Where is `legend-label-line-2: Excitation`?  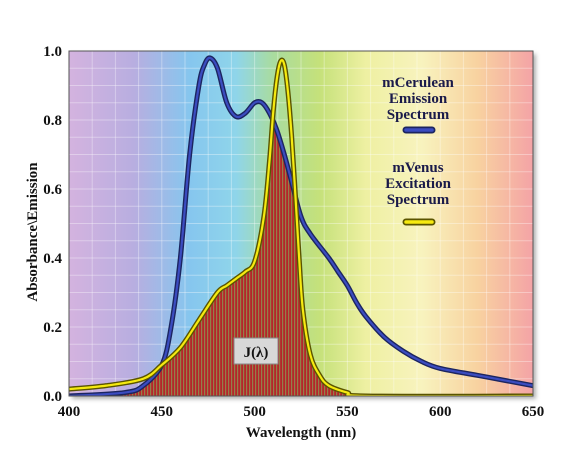
legend-label-line-2: Excitation is located at coordinates (418, 184).